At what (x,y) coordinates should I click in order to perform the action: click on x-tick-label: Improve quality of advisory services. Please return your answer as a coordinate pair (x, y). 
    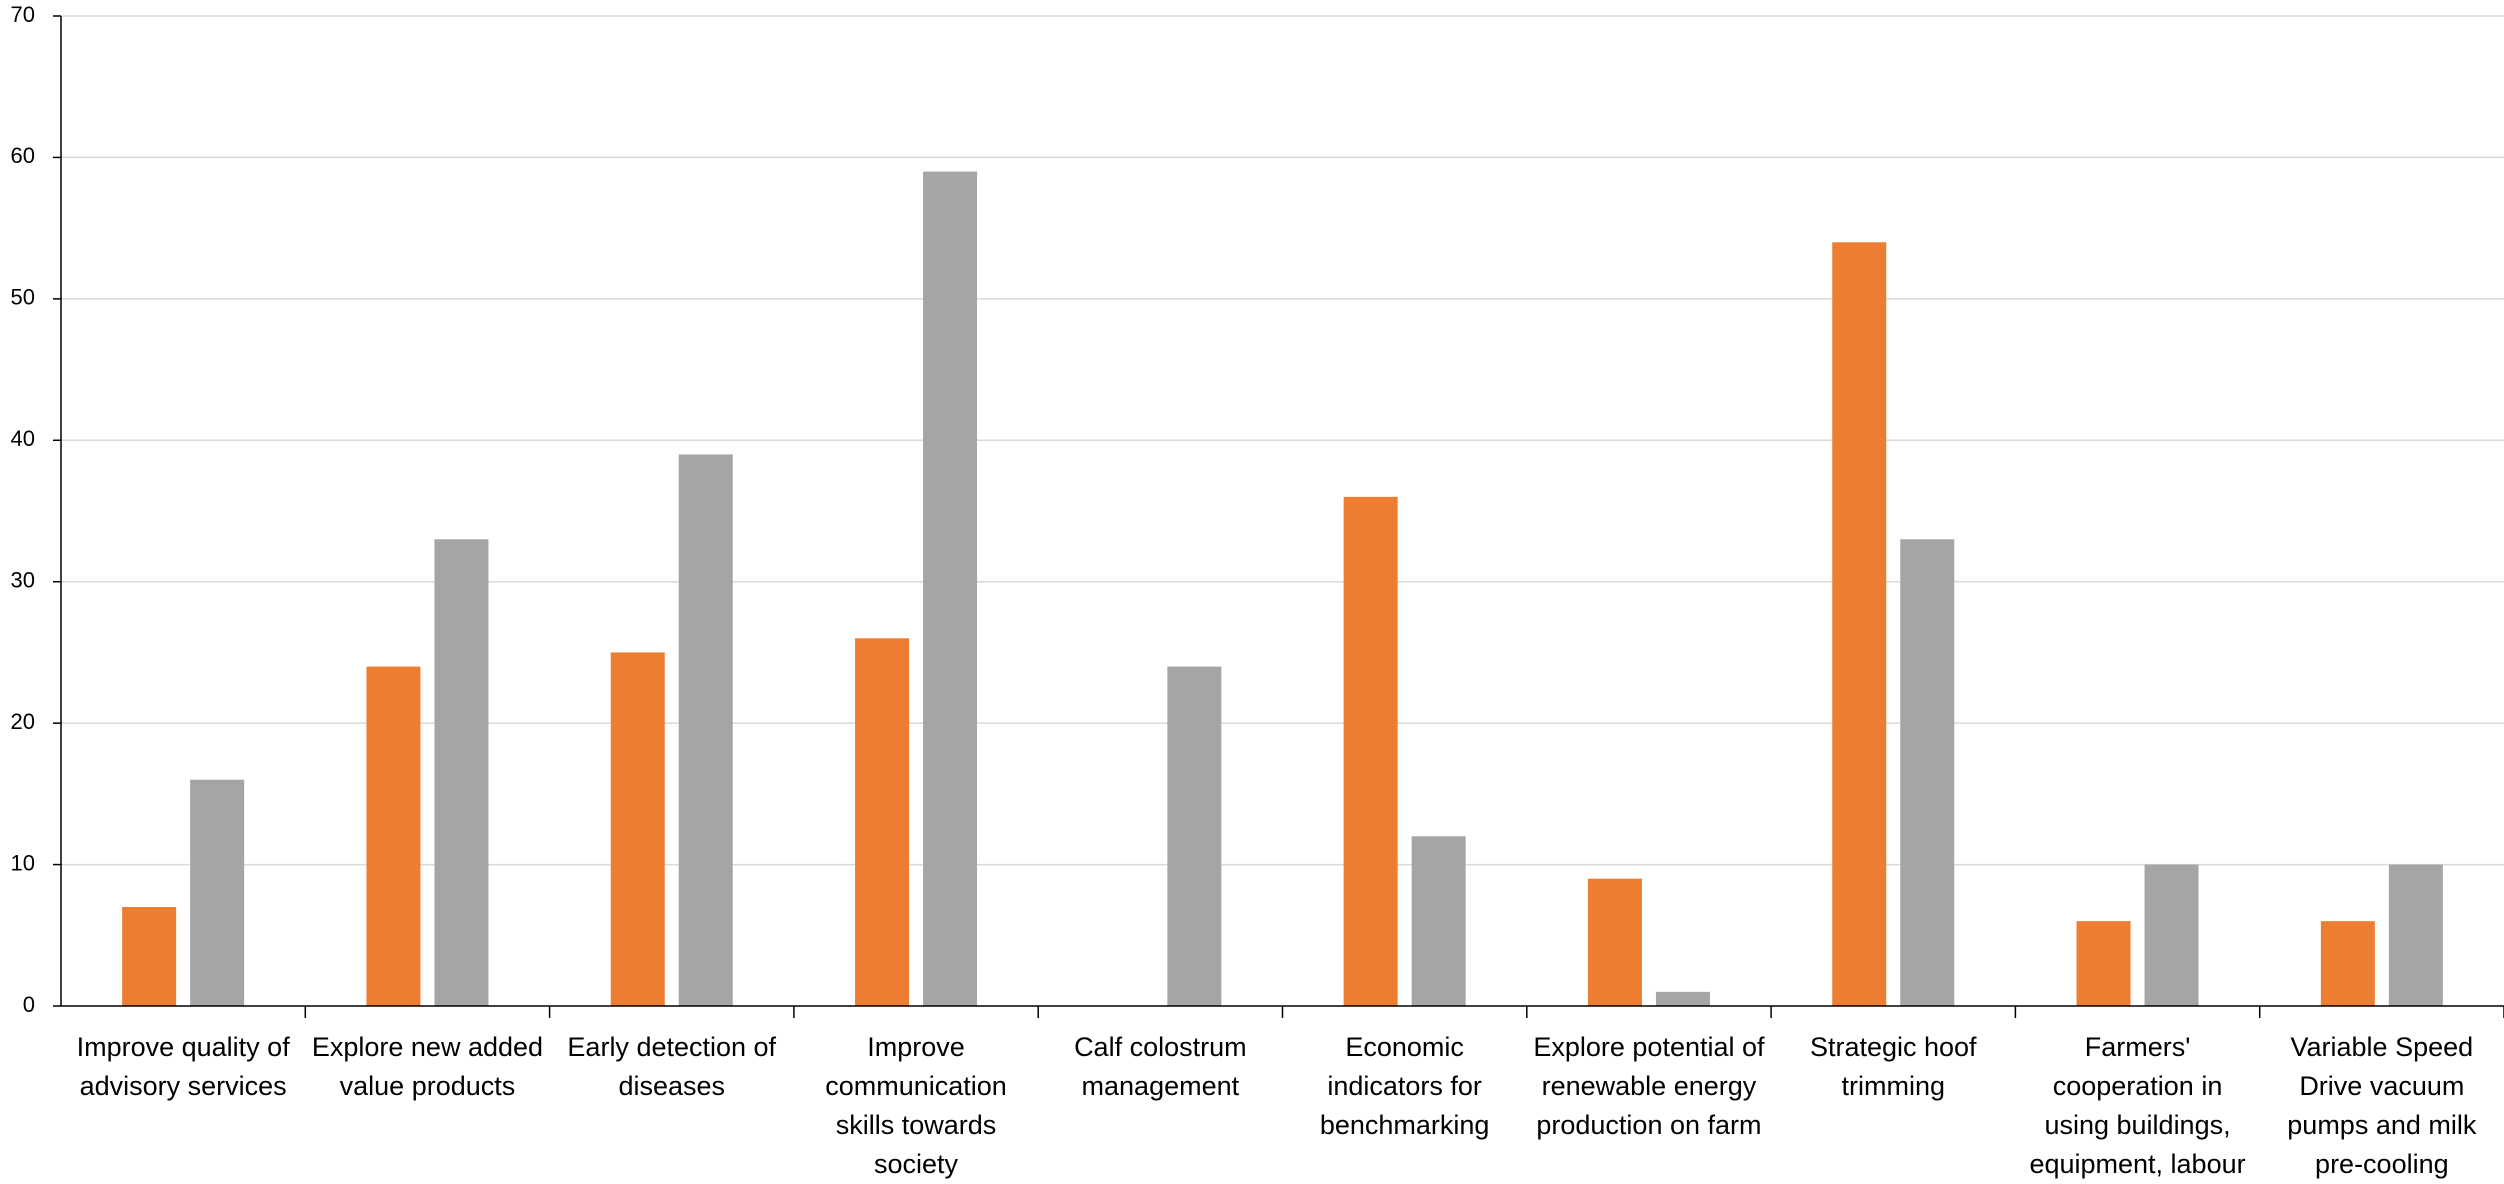
    Looking at the image, I should click on (183, 1066).